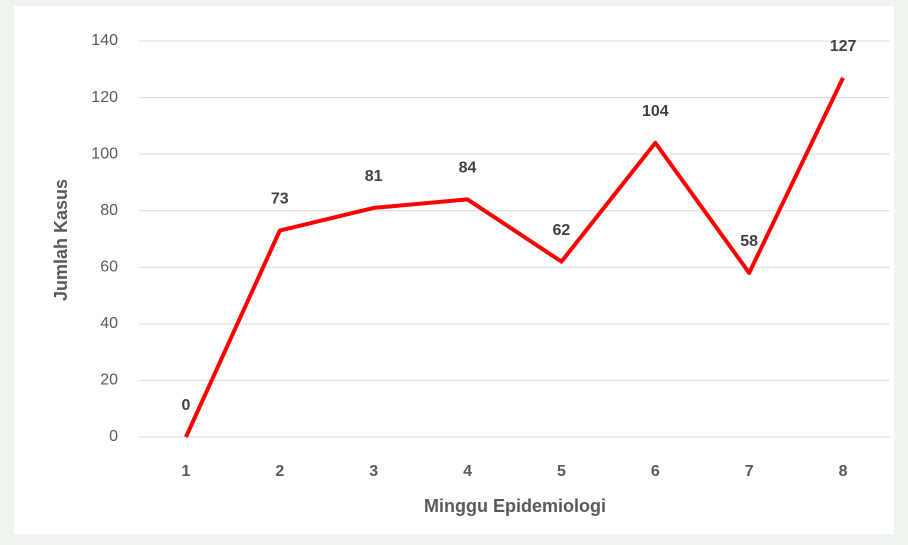 The width and height of the screenshot is (908, 545). What do you see at coordinates (185, 471) in the screenshot?
I see `x-tick-label: 1` at bounding box center [185, 471].